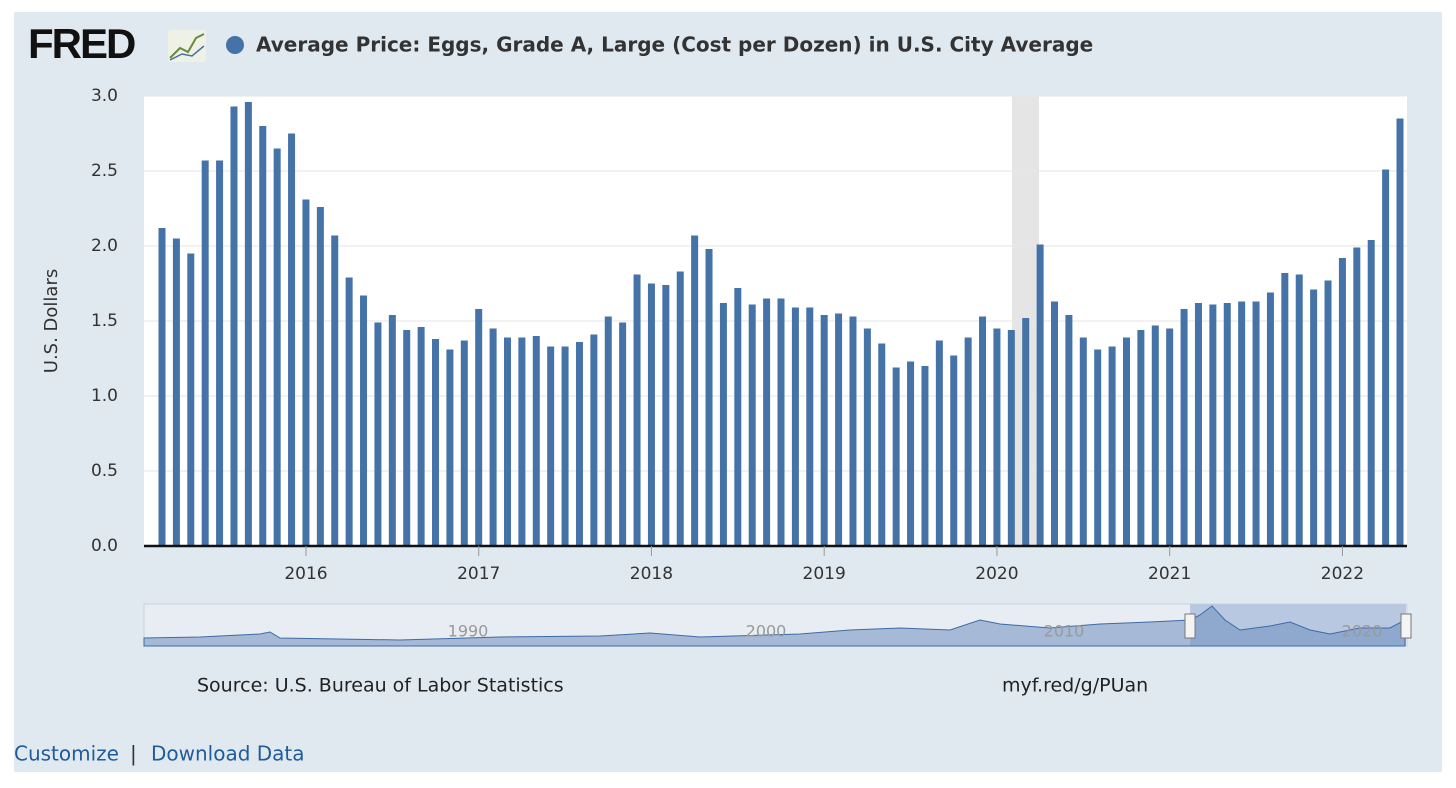 This screenshot has width=1456, height=788. Describe the element at coordinates (1342, 574) in the screenshot. I see `x-tick-label: 2022` at that location.